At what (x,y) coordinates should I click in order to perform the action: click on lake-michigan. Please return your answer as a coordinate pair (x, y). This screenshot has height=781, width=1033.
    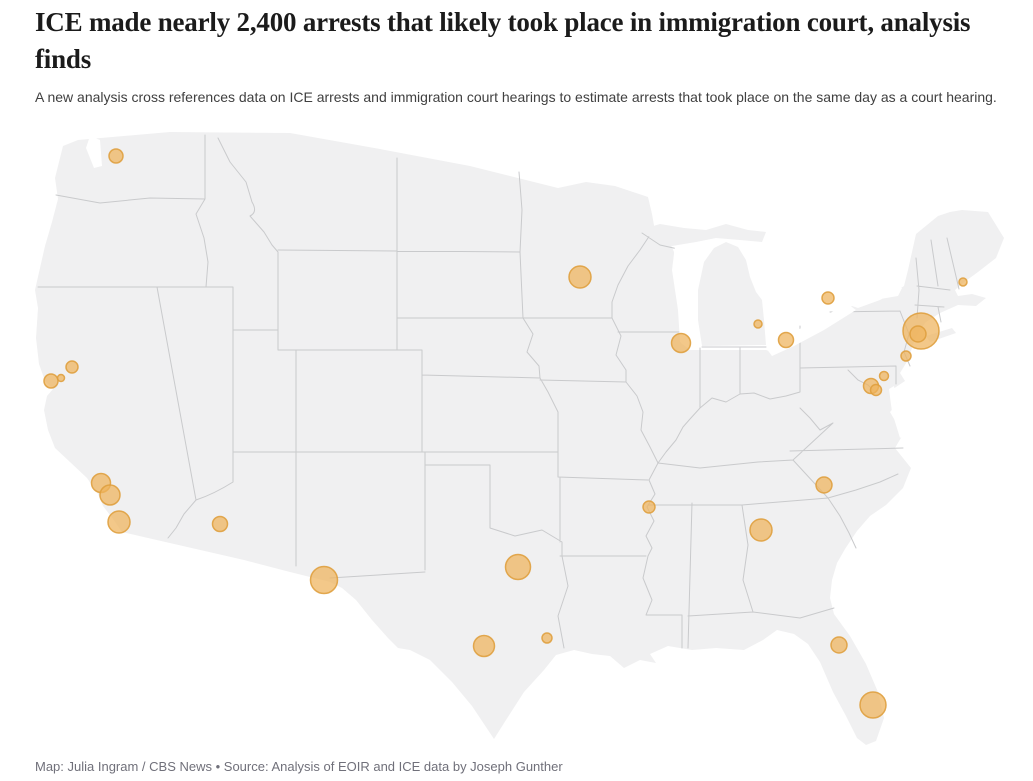
    Looking at the image, I should click on (689, 290).